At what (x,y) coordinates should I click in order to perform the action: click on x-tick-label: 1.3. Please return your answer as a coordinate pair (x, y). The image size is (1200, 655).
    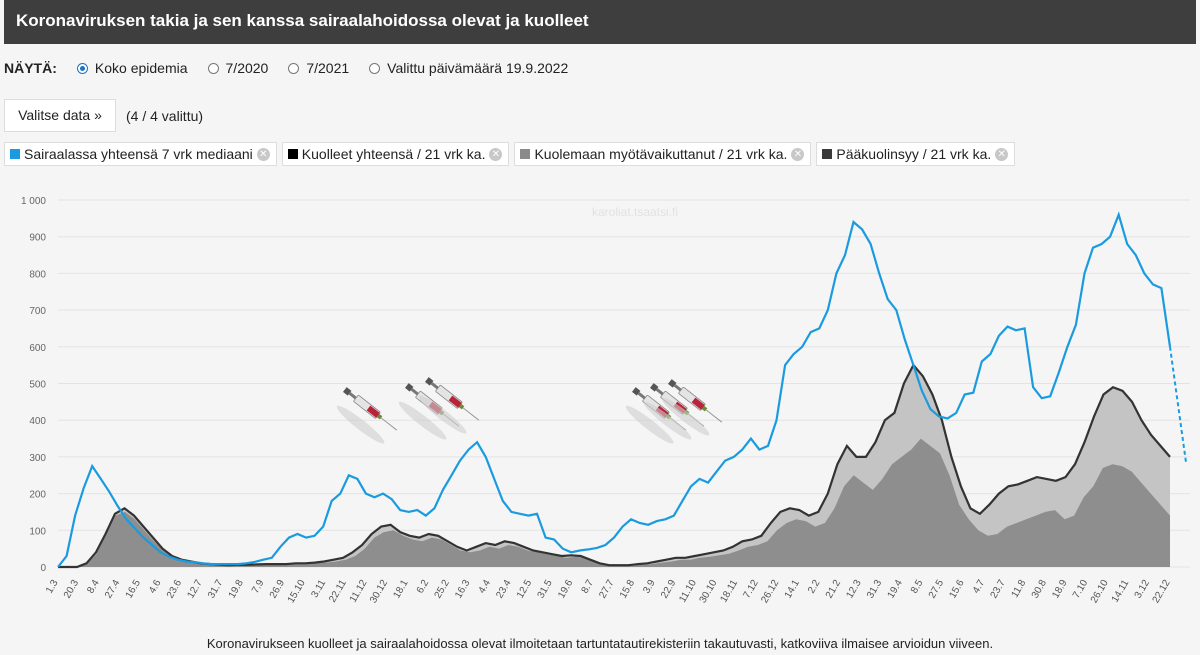
    Looking at the image, I should click on (52, 587).